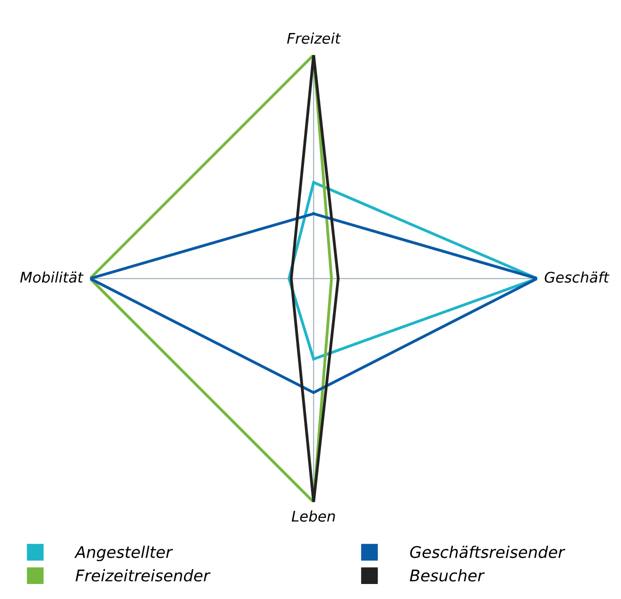 The image size is (621, 599). I want to click on legend-label: Angestellter, so click(123, 554).